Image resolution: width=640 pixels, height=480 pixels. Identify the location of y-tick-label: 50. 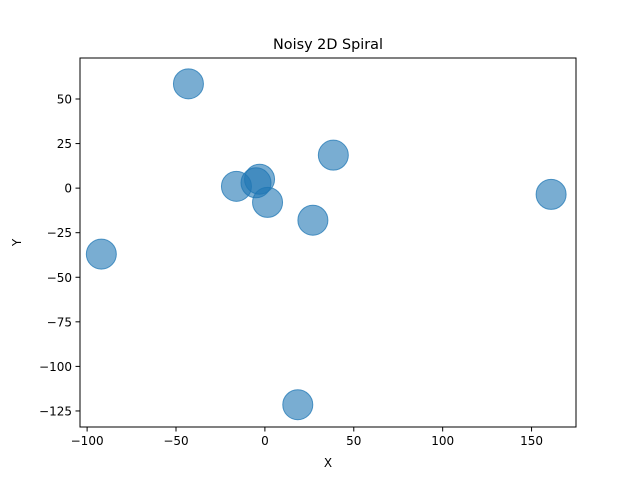
(64, 100).